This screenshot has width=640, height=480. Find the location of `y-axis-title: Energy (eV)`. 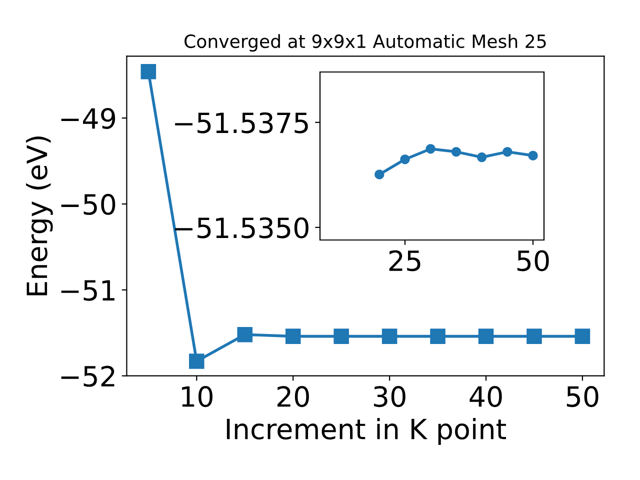

y-axis-title: Energy (eV) is located at coordinates (39, 216).